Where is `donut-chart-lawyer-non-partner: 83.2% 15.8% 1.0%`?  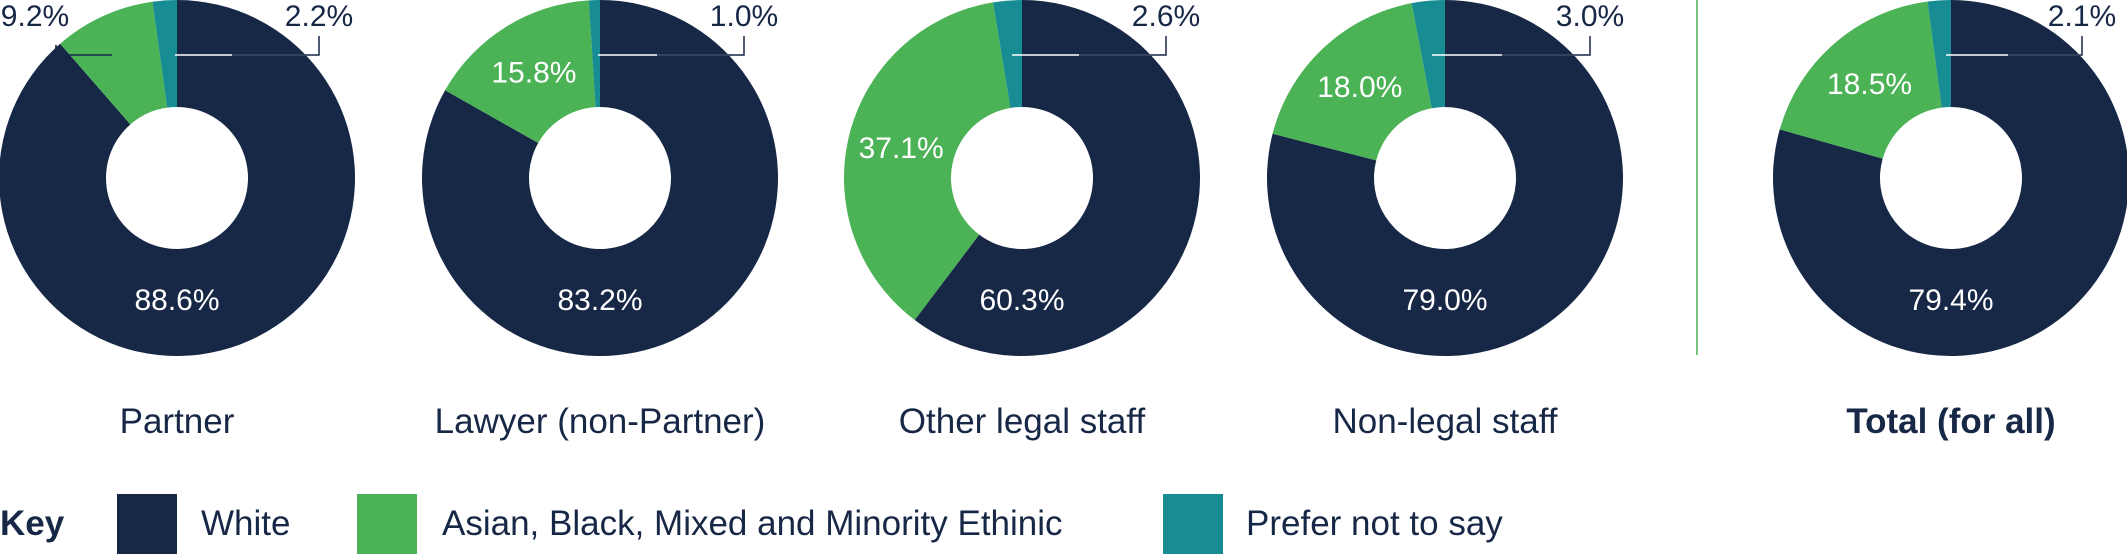
donut-chart-lawyer-non-partner: 83.2% 15.8% 1.0% is located at coordinates (599, 178).